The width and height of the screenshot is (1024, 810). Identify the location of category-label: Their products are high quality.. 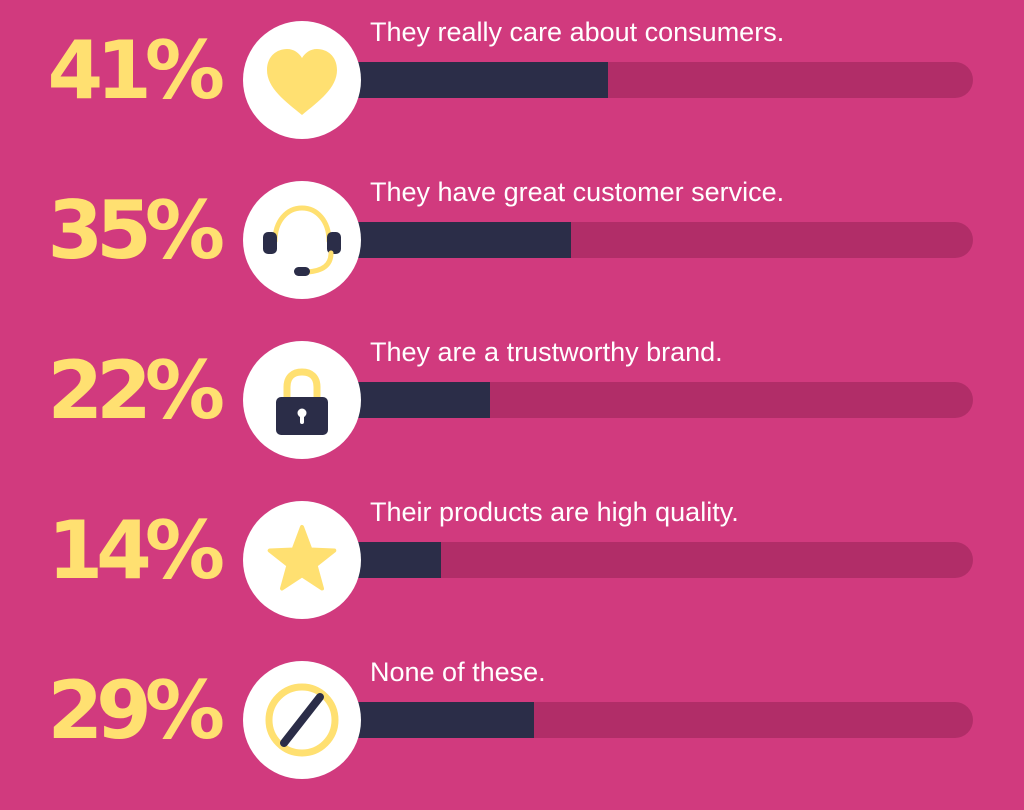
(554, 512).